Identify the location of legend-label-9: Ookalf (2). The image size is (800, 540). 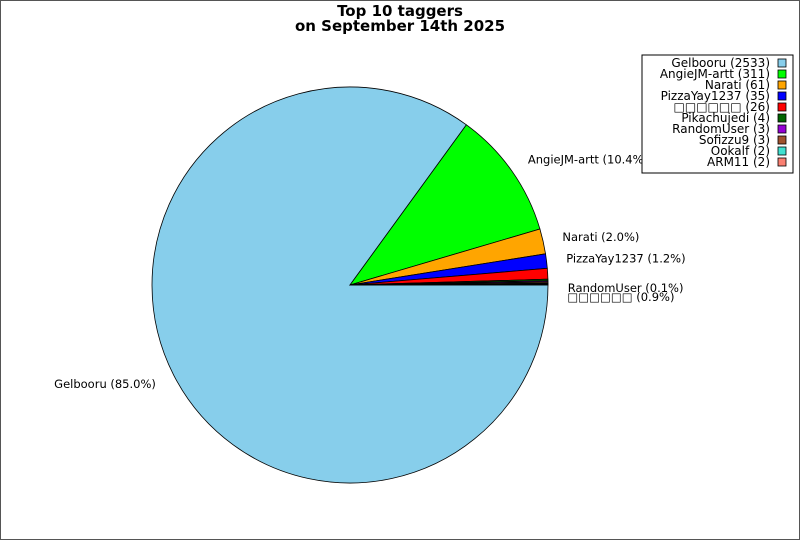
(740, 151).